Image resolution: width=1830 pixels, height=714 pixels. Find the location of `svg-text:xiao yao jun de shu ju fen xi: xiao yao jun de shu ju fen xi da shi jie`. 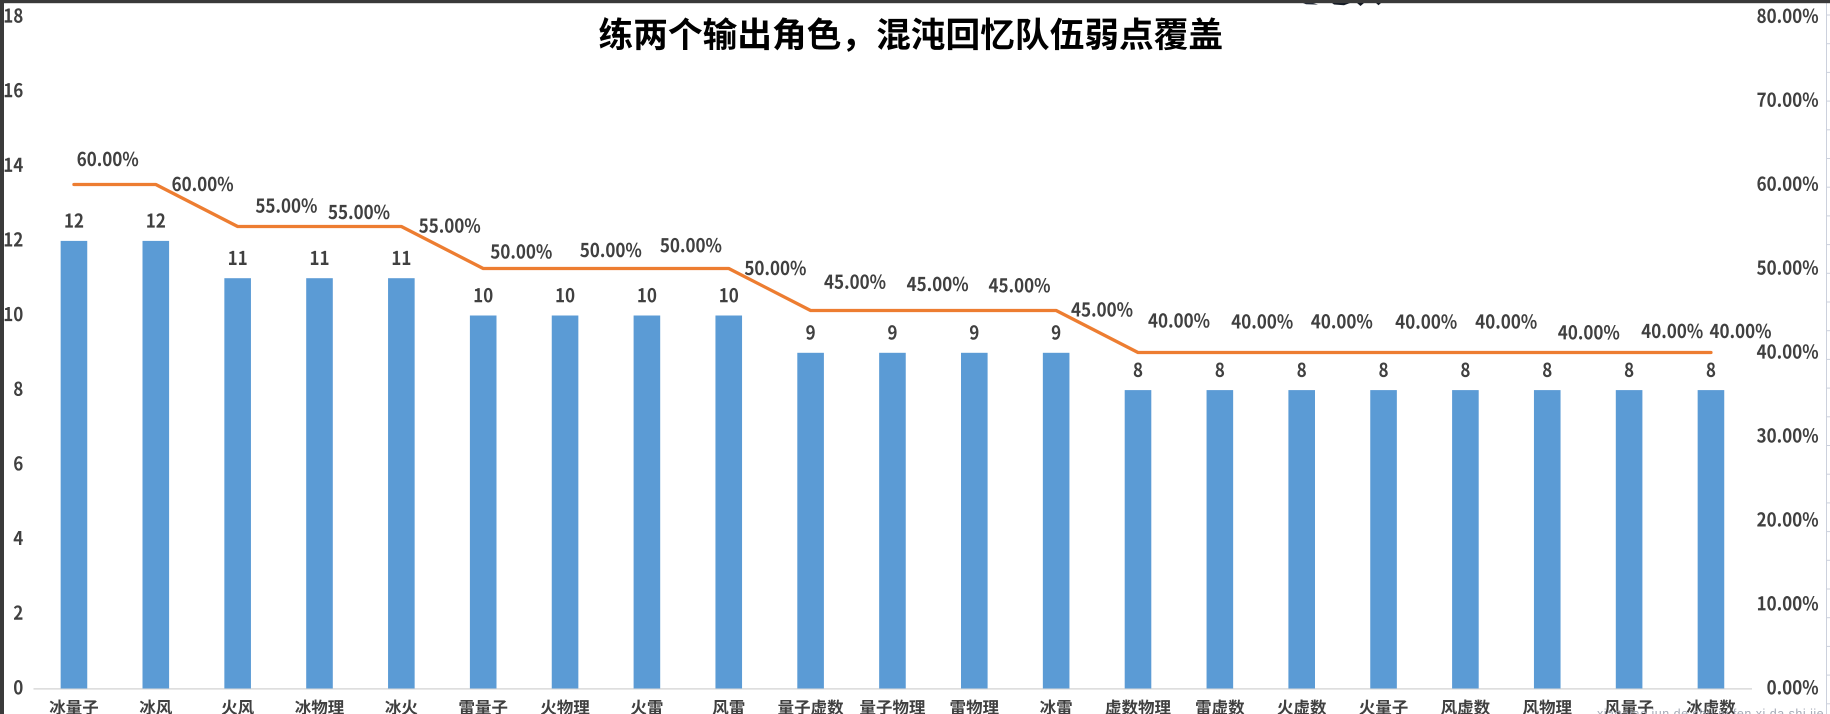

svg-text:xiao yao jun de shu ju fen xi: xiao yao jun de shu ju fen xi da shi jie is located at coordinates (1710, 710).